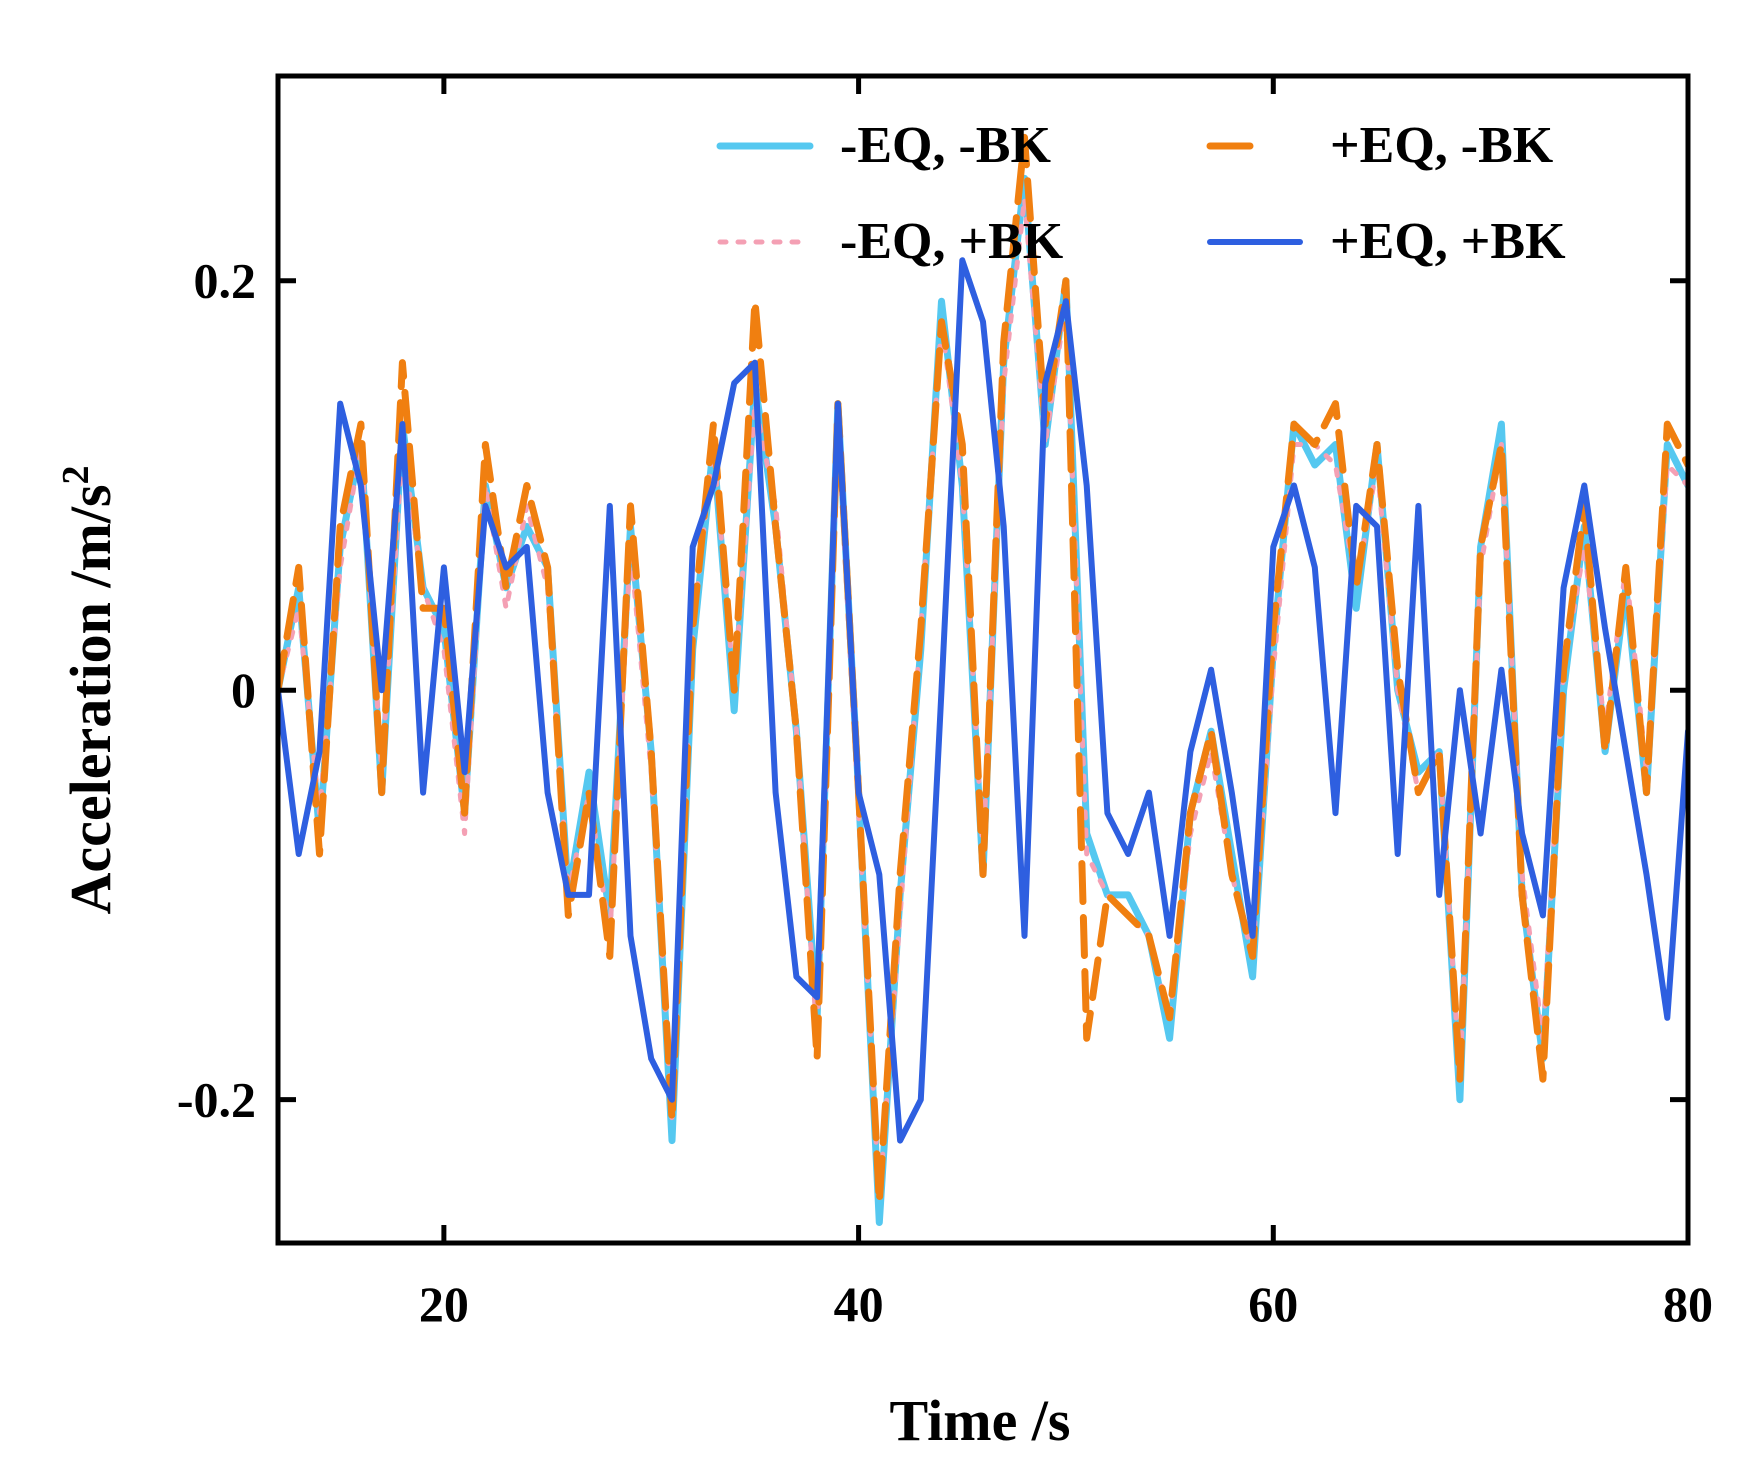  What do you see at coordinates (1688, 1304) in the screenshot?
I see `x-tick-label: 80` at bounding box center [1688, 1304].